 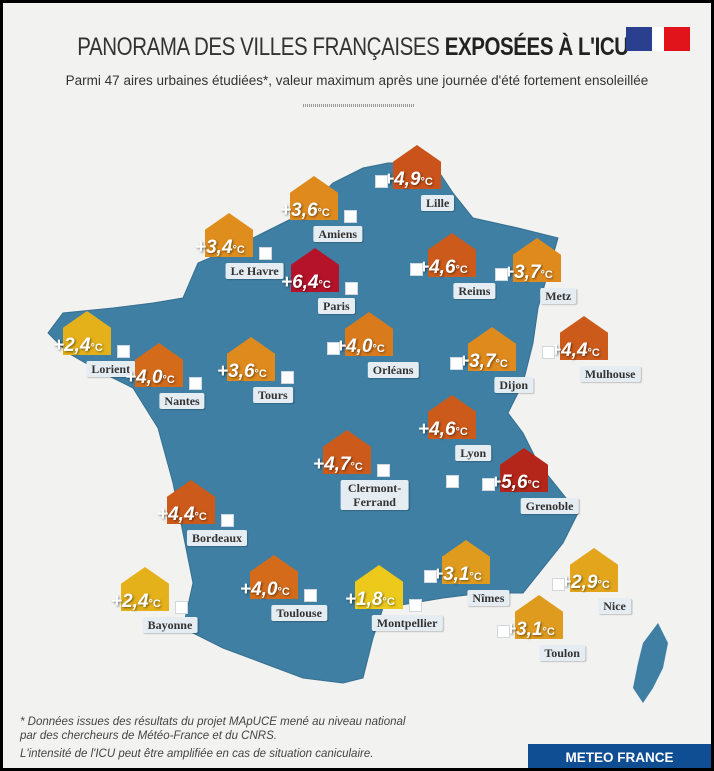 I want to click on city-name: Reims, so click(x=474, y=291).